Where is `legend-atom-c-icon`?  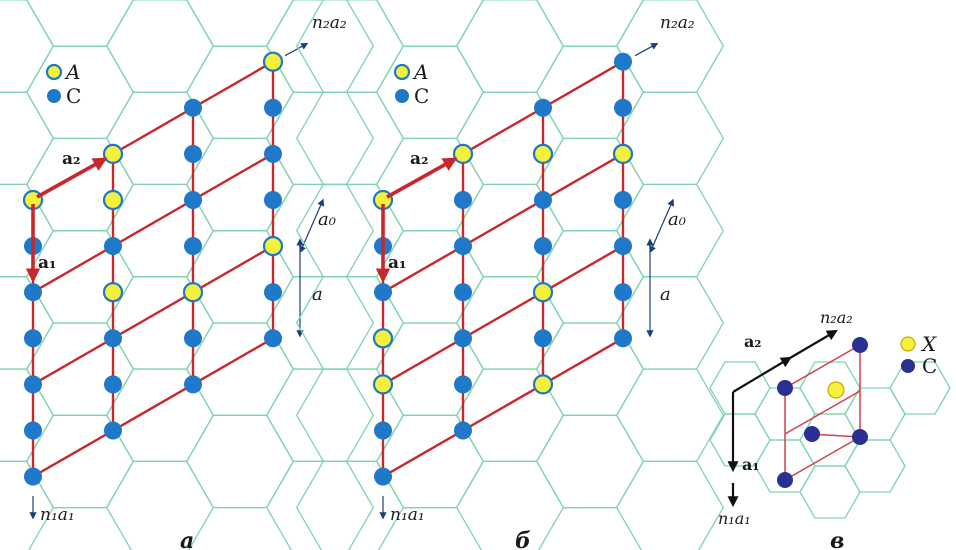
legend-atom-c-icon is located at coordinates (908, 366).